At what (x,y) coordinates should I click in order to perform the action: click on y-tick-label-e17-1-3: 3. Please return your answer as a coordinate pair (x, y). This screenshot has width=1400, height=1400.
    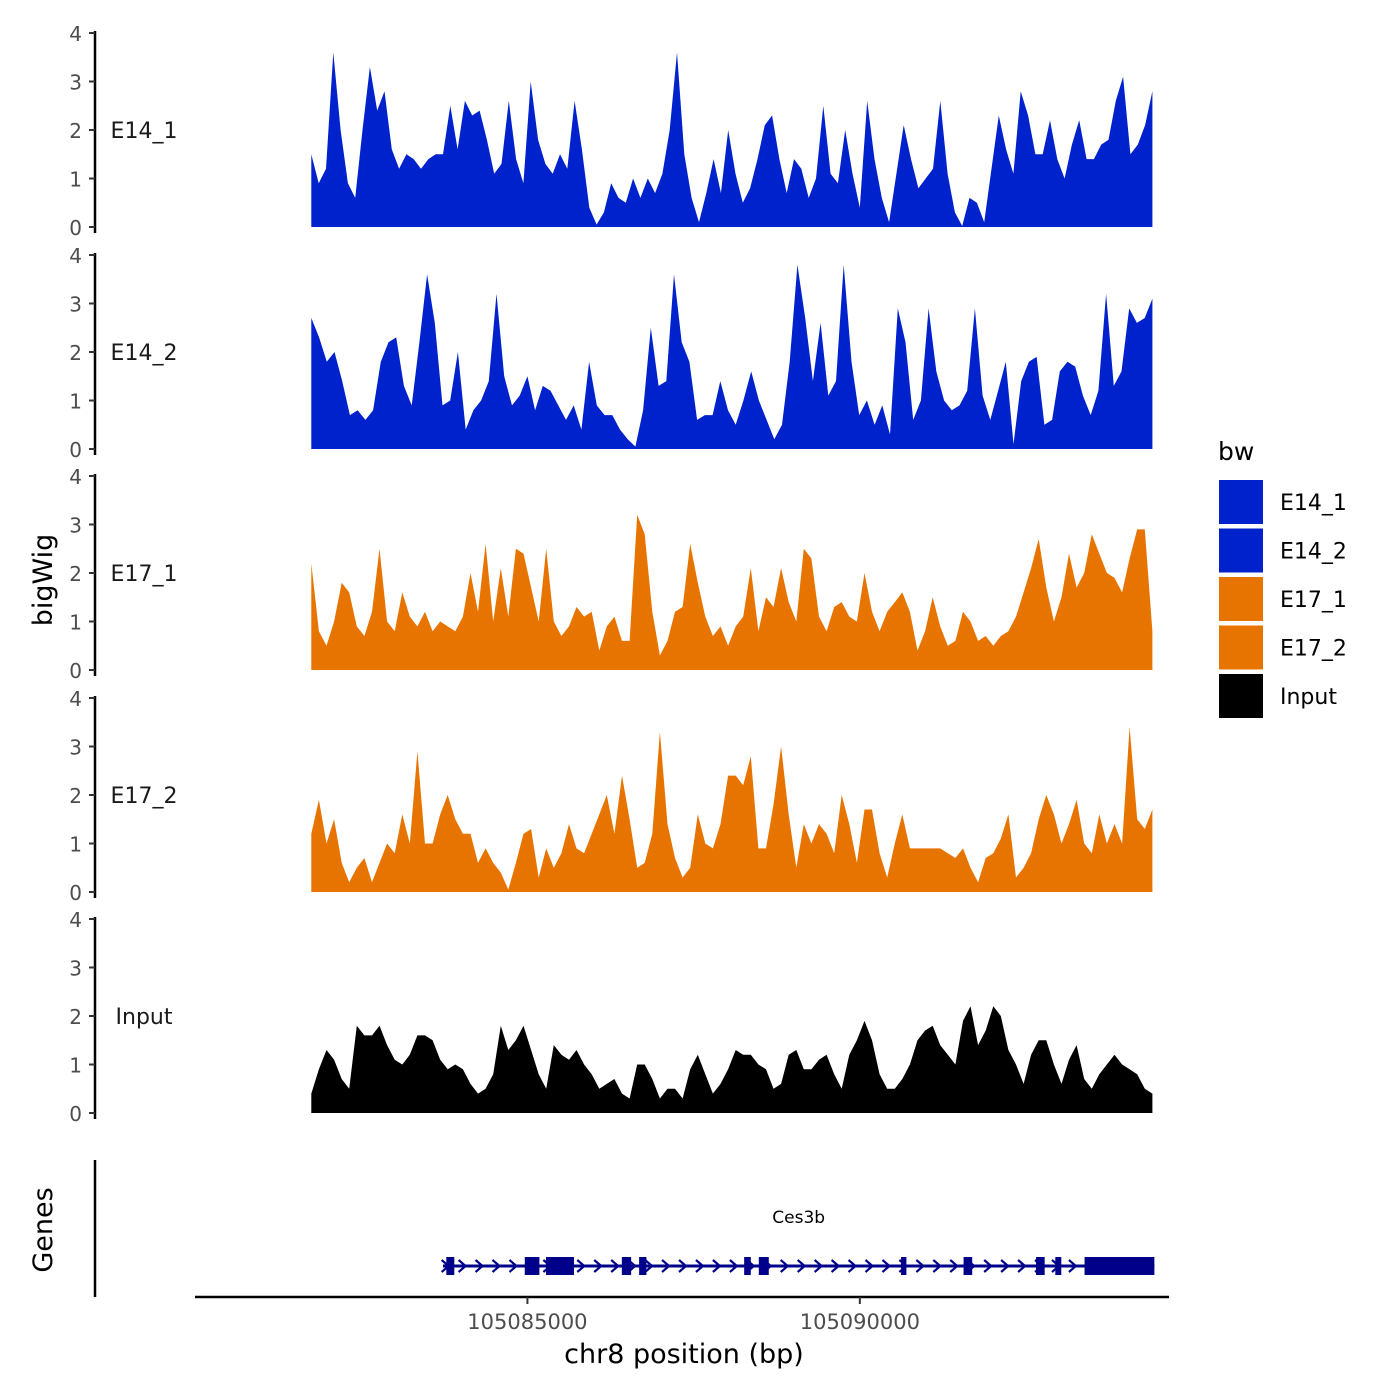
    Looking at the image, I should click on (75, 526).